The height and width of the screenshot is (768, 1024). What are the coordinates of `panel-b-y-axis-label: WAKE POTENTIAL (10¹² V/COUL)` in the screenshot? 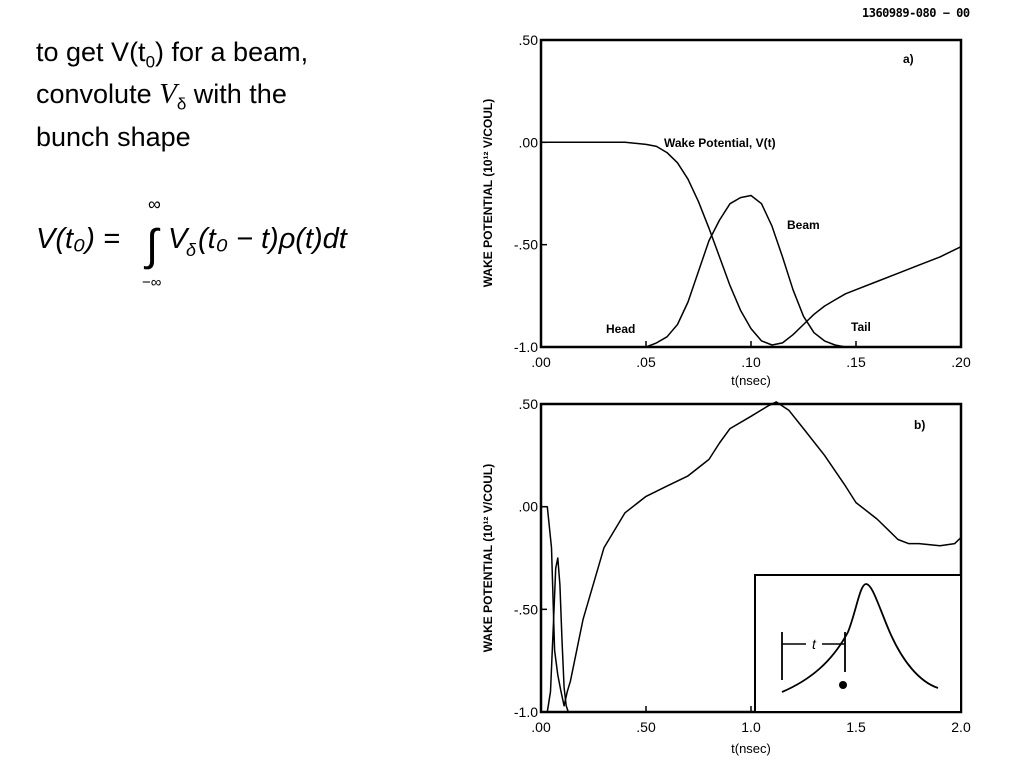 It's located at (488, 558).